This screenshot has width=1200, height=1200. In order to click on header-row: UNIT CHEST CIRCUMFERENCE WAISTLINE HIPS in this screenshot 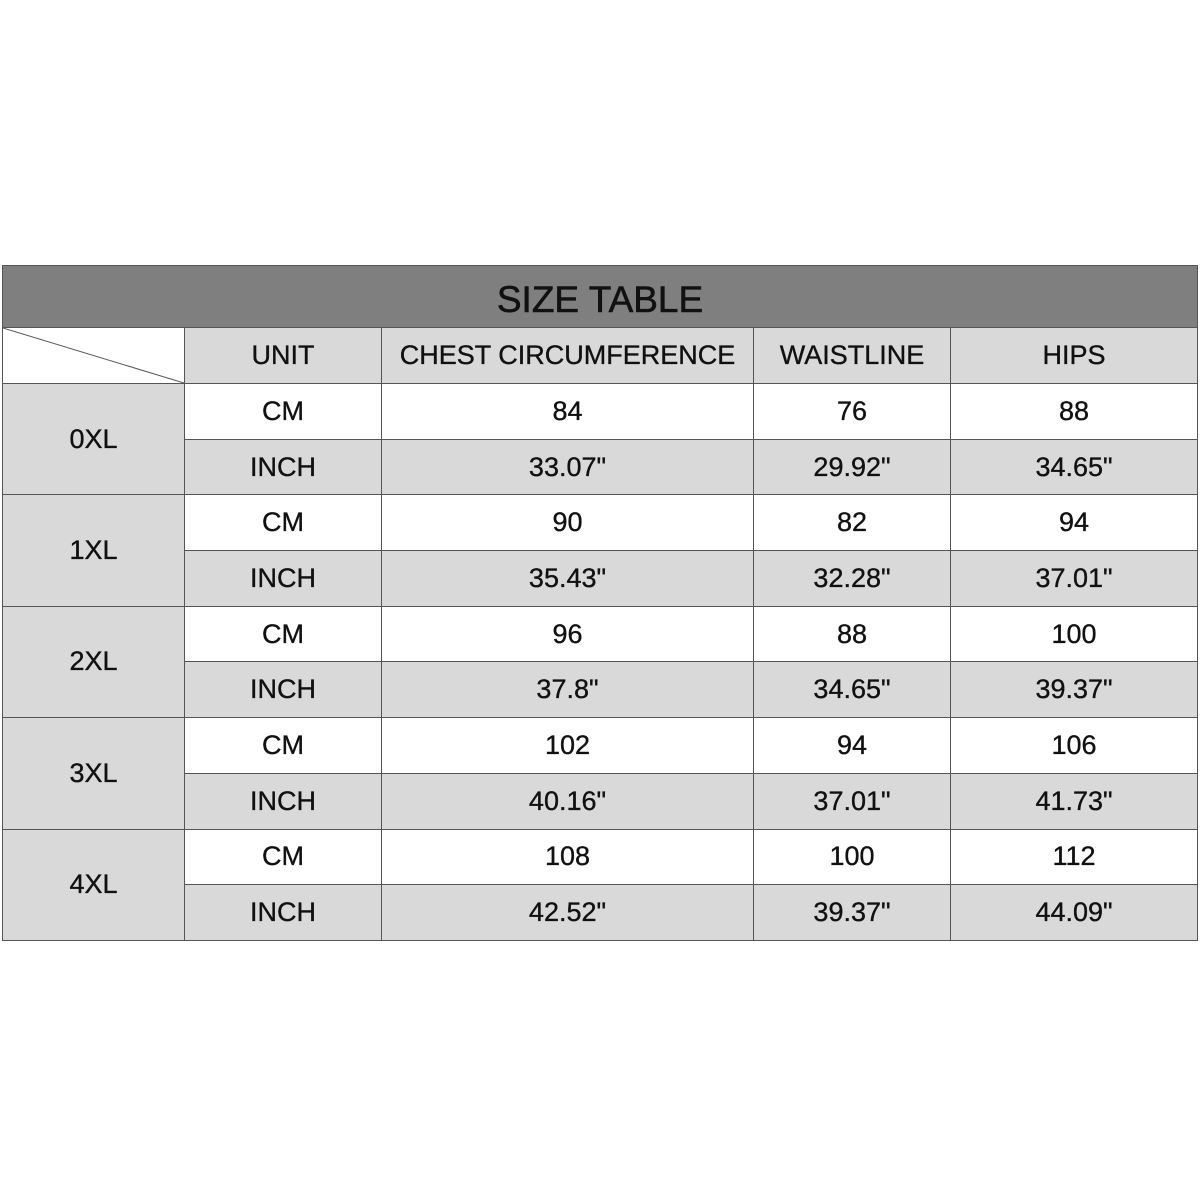, I will do `click(600, 355)`.